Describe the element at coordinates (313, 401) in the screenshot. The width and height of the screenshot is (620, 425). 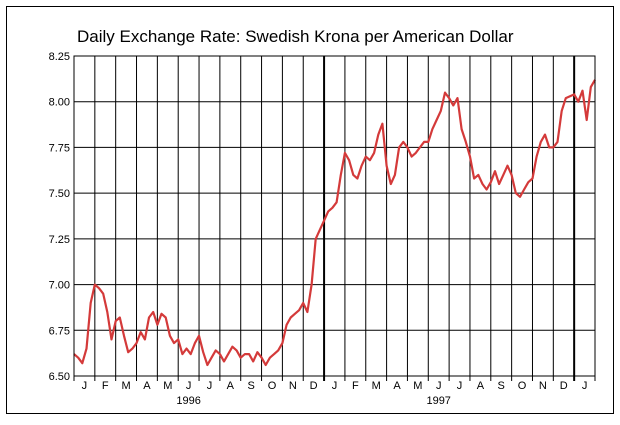
I see `year-labels: 1996 1997` at that location.